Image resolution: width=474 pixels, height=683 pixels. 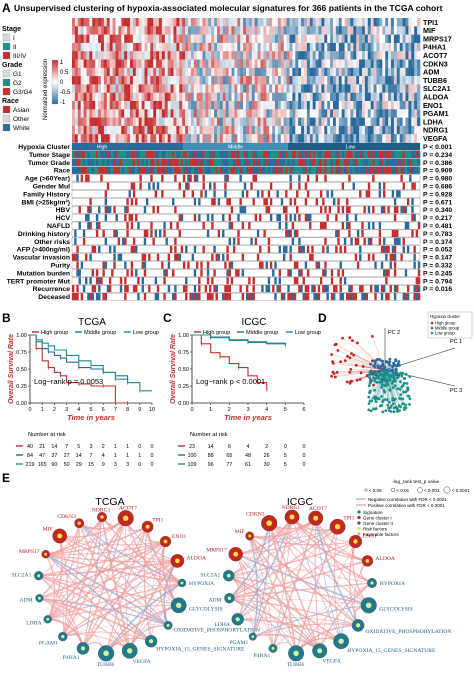 I want to click on risk-count: 0, so click(x=304, y=456).